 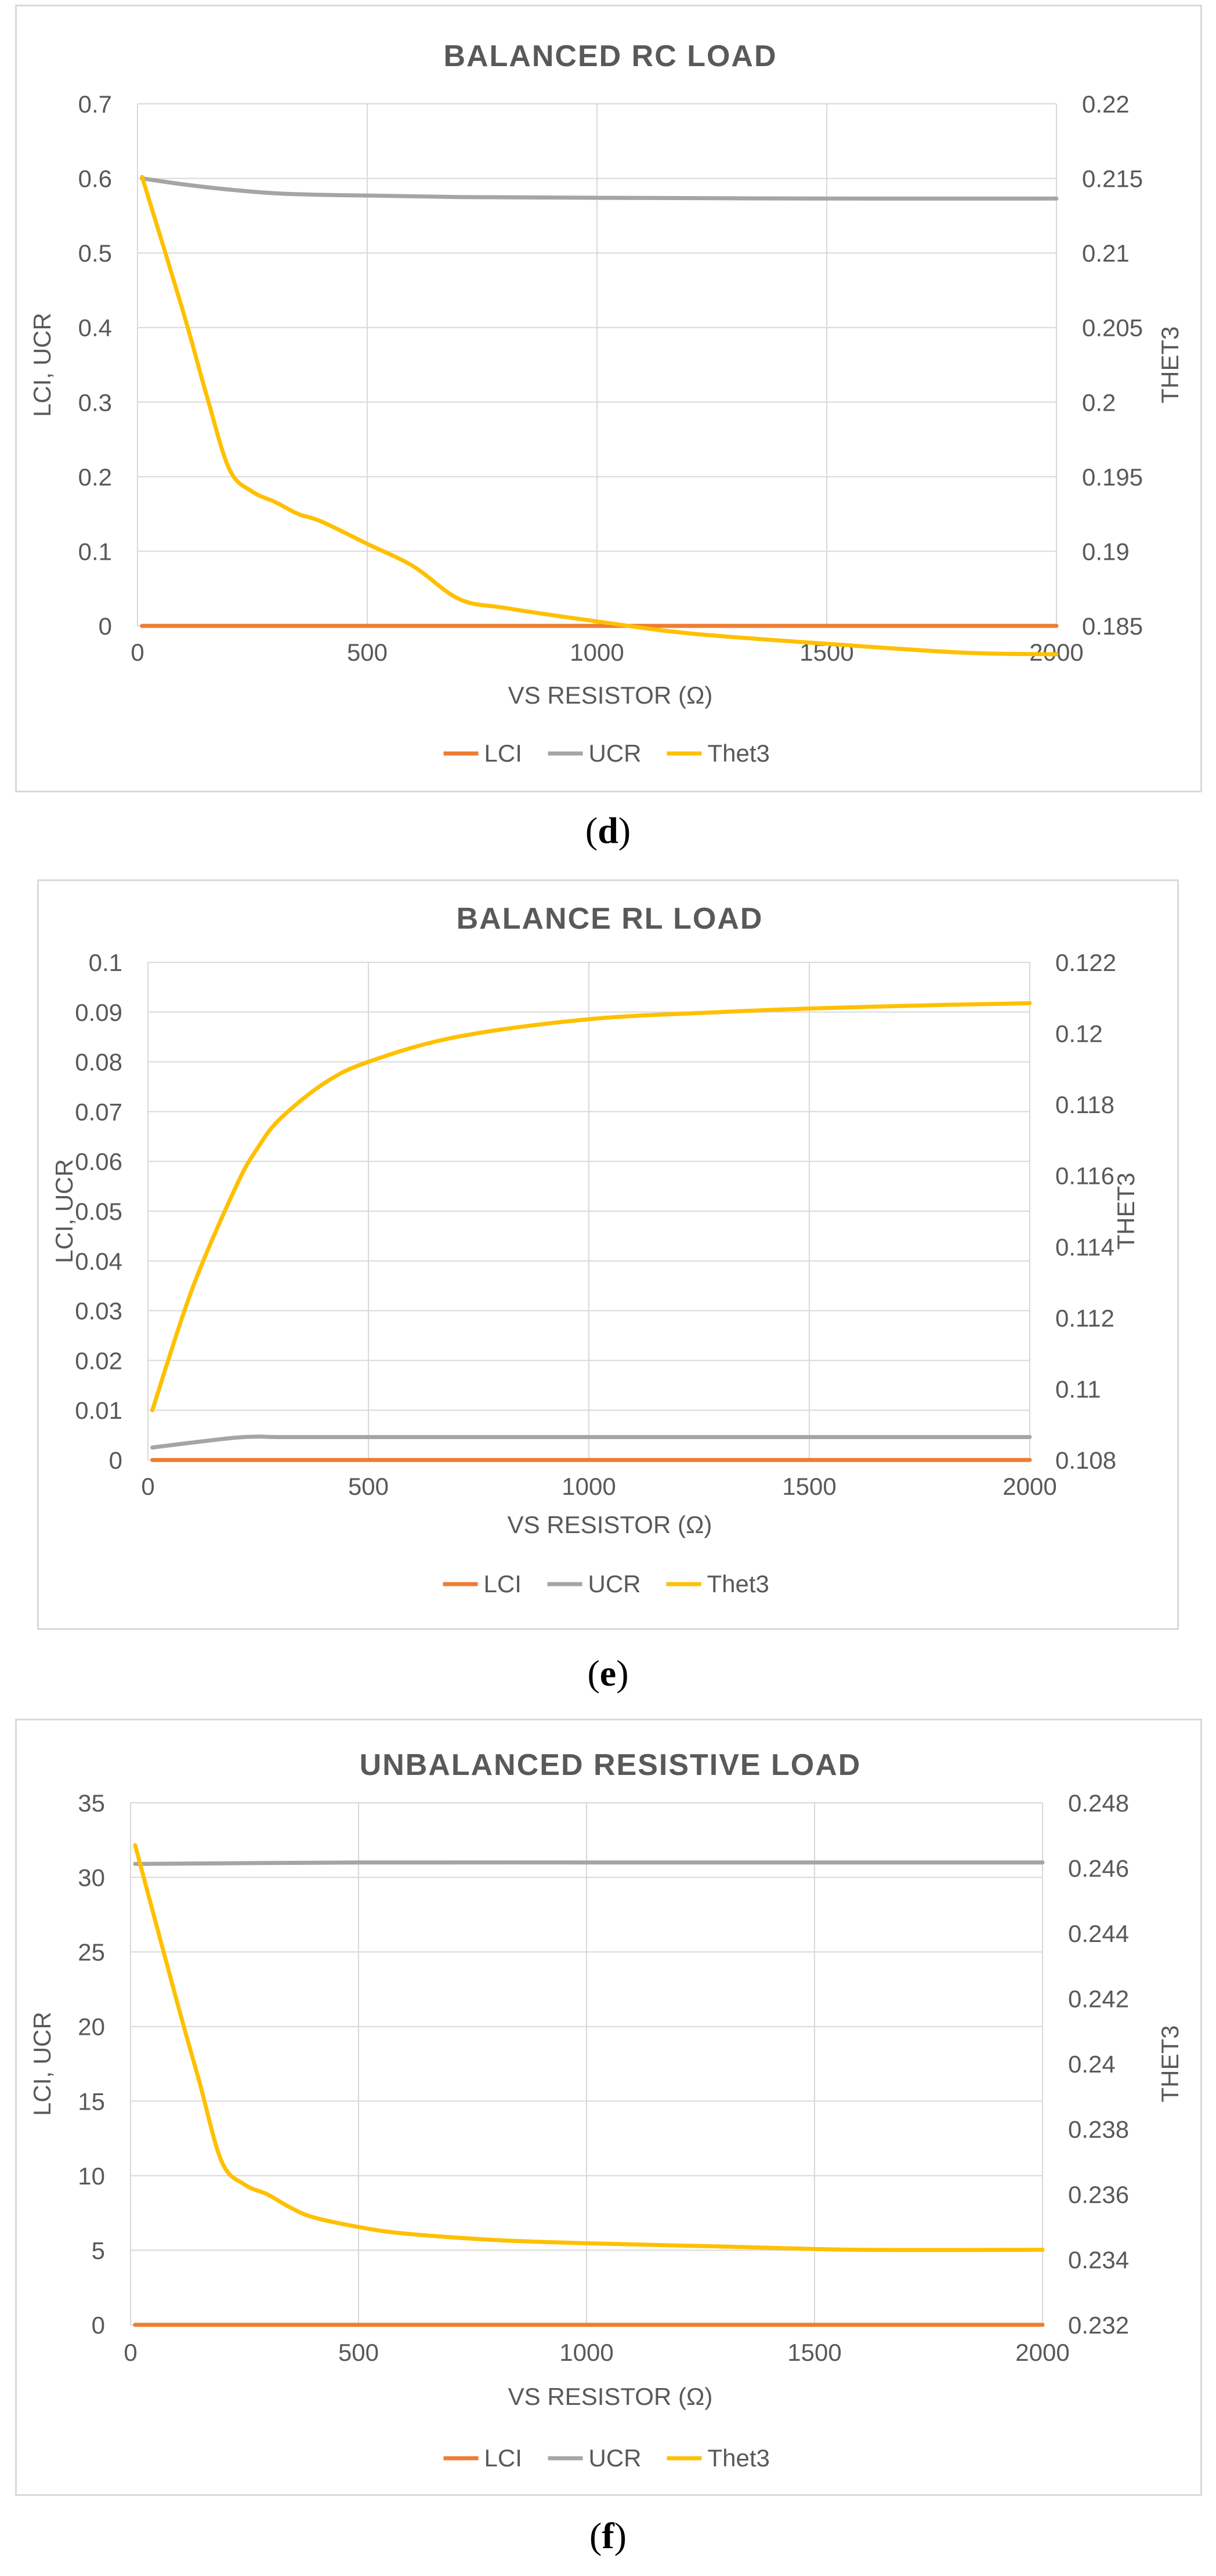 I want to click on y2-tick-label: 0.232, so click(x=1098, y=2325).